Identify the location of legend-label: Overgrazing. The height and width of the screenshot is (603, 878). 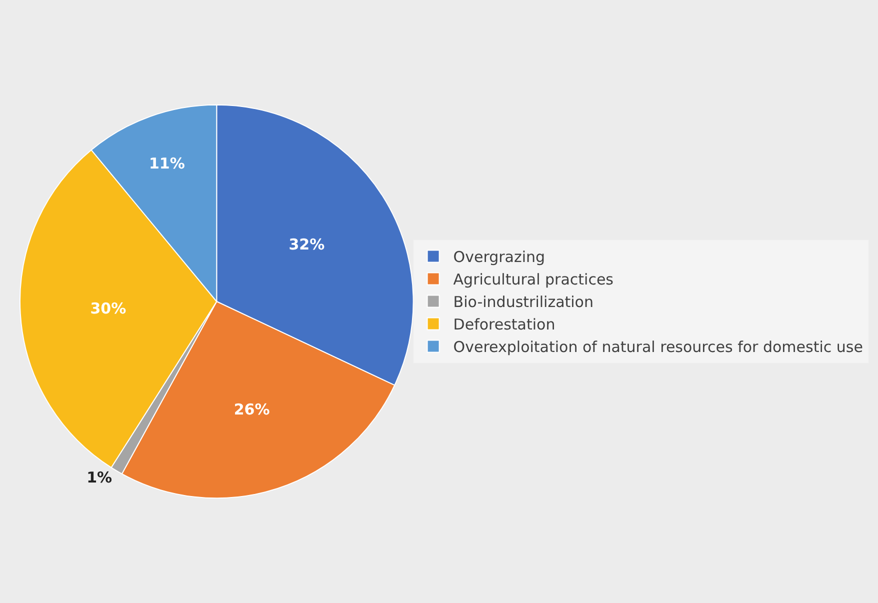
(499, 257).